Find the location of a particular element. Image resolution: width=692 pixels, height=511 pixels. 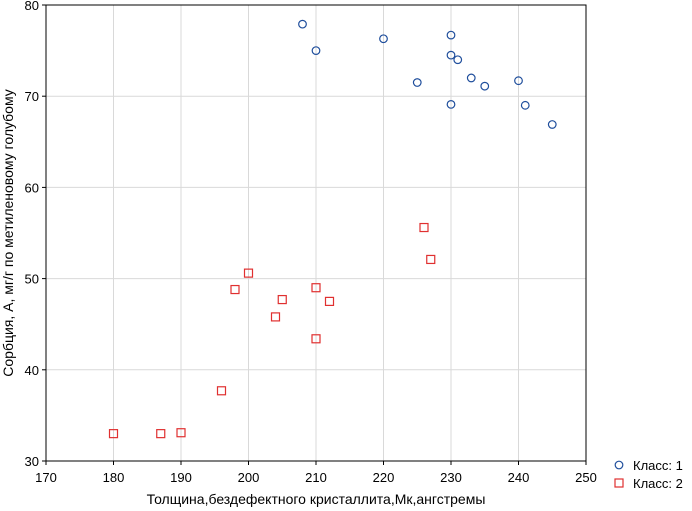

y-tick-label: 70 is located at coordinates (32, 96).